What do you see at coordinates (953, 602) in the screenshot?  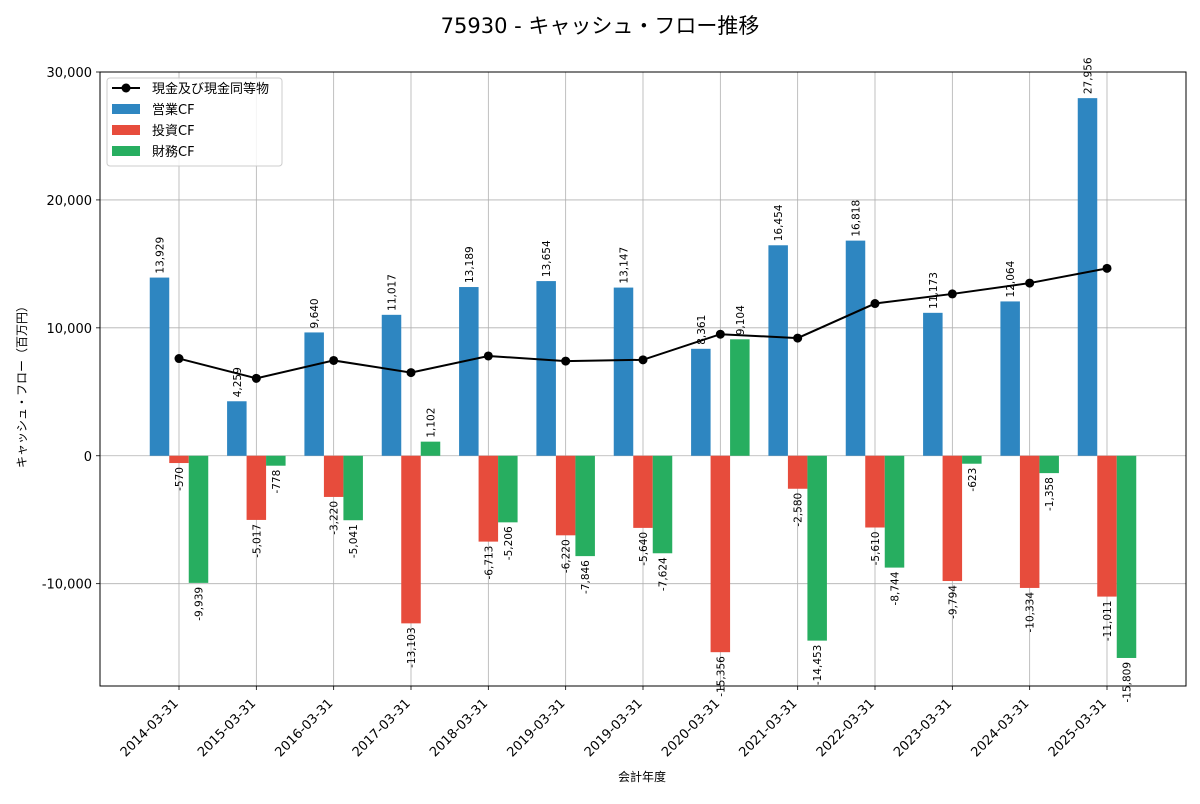 I see `data-label: -9,794` at bounding box center [953, 602].